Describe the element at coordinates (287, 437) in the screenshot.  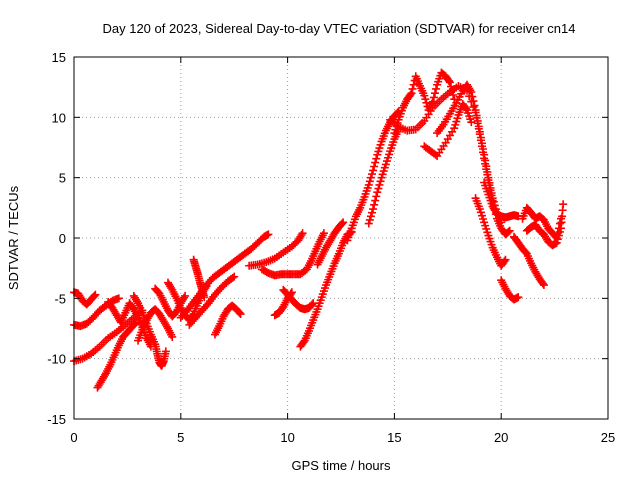
I see `x-tick-label: 10` at that location.